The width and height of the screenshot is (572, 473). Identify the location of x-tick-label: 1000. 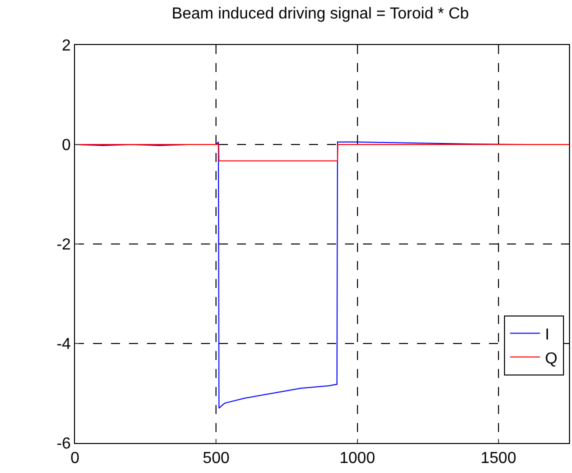
(357, 459).